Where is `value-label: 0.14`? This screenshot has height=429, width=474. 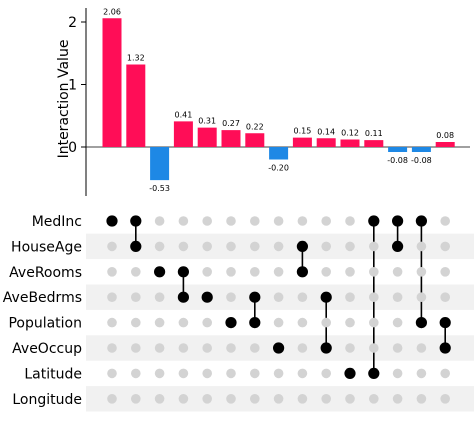 value-label: 0.14 is located at coordinates (326, 131).